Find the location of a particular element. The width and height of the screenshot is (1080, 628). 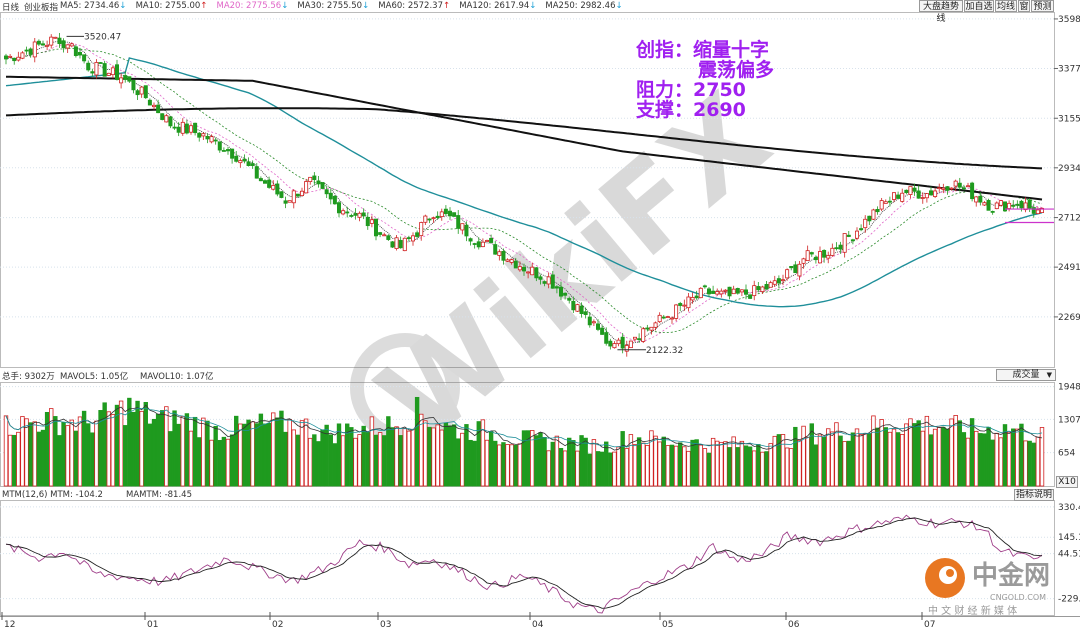

ma-trend-arrow-icon: ↓ is located at coordinates (366, 6).